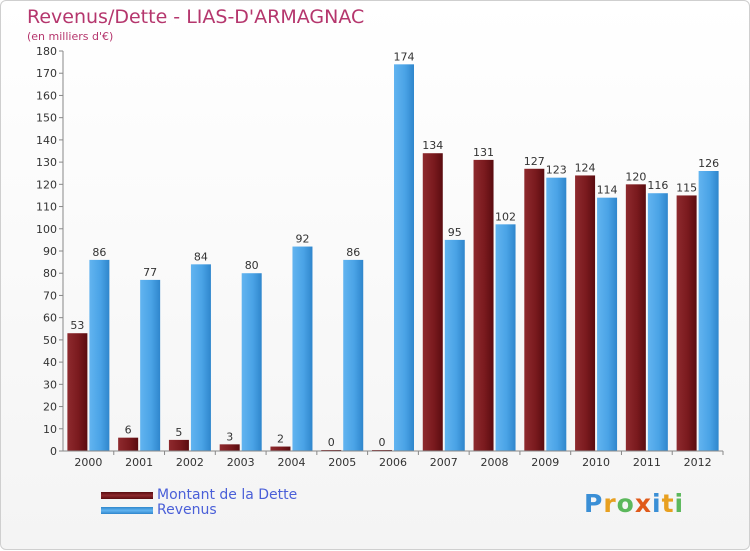  What do you see at coordinates (46, 118) in the screenshot?
I see `y-tick-label: 150` at bounding box center [46, 118].